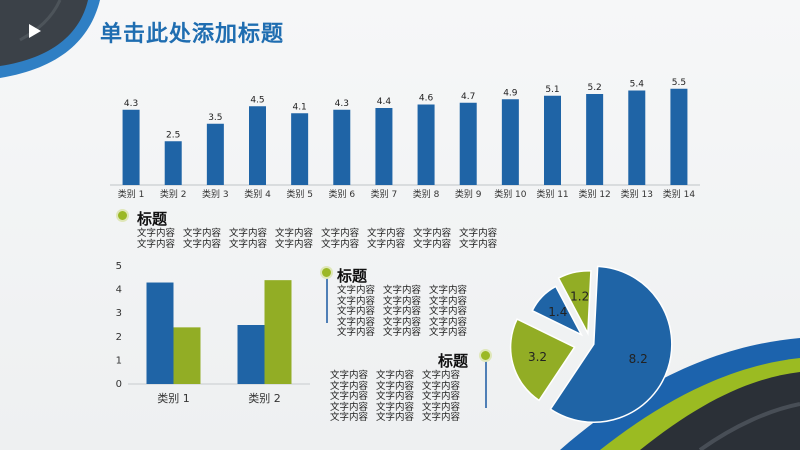  What do you see at coordinates (637, 194) in the screenshot?
I see `x-tick-label: 类别 13` at bounding box center [637, 194].